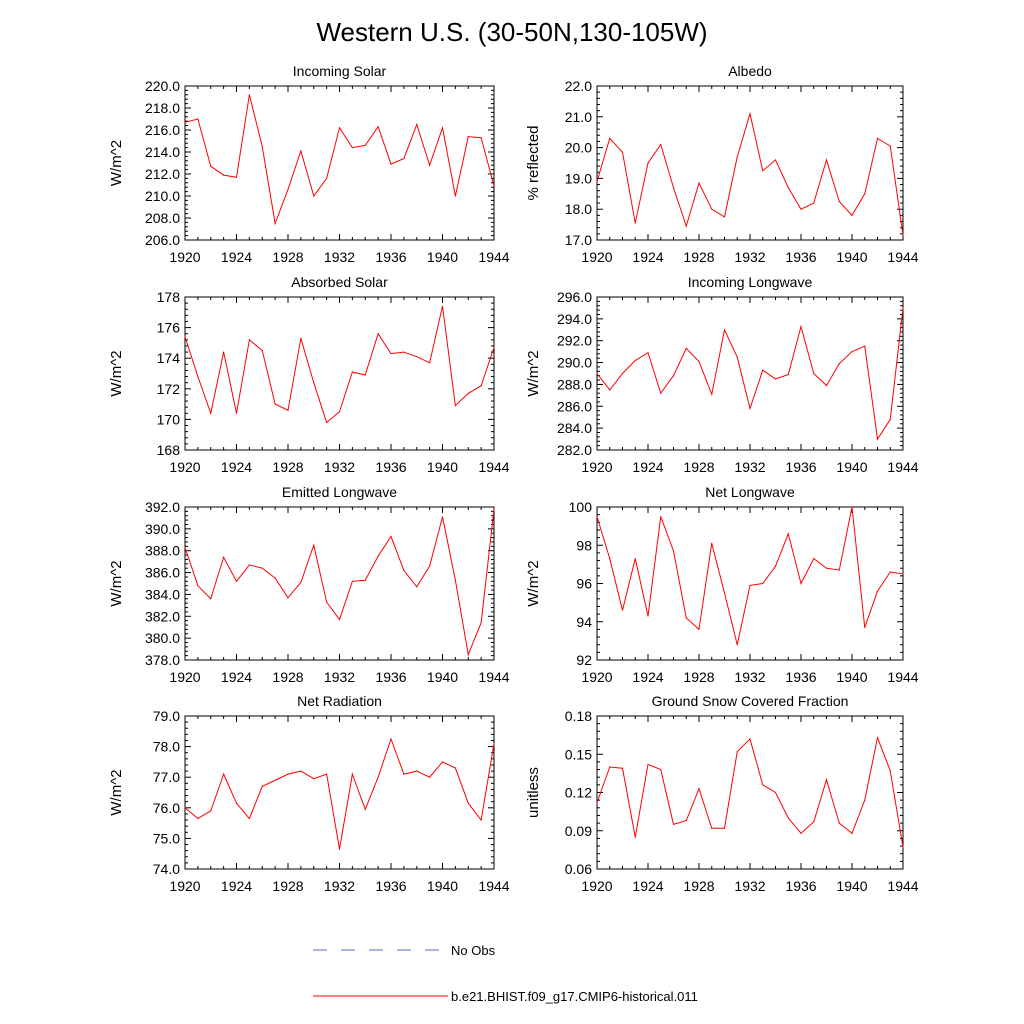 This screenshot has width=1024, height=1024. What do you see at coordinates (166, 808) in the screenshot?
I see `y-tick-label: 76.0` at bounding box center [166, 808].